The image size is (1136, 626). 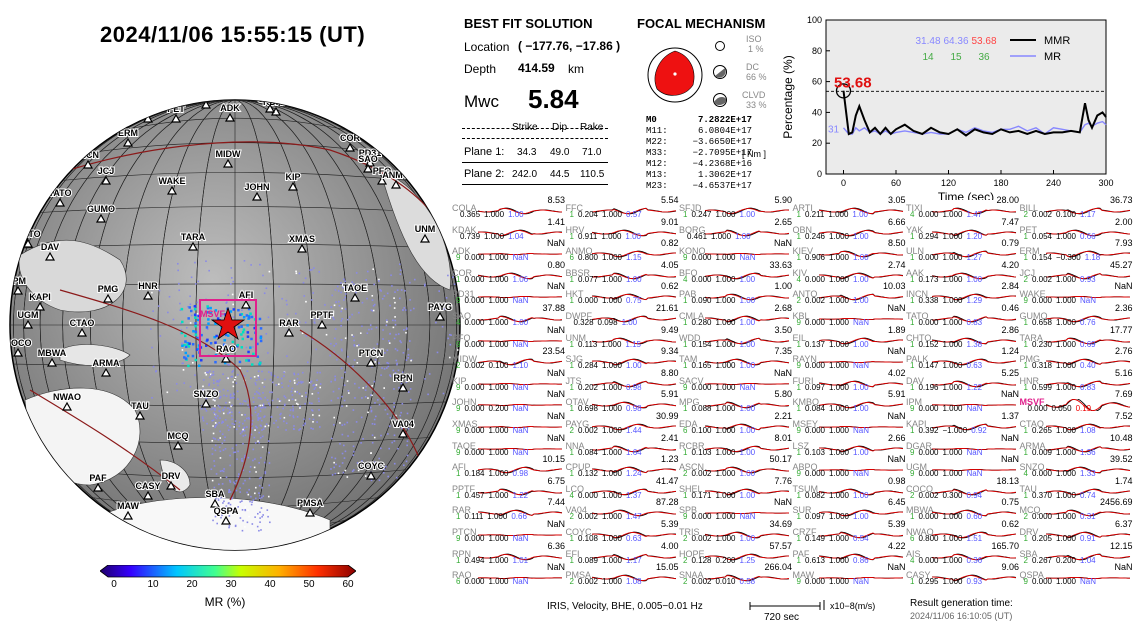 I want to click on waveform-amplitude: 0.75, so click(x=1010, y=502).